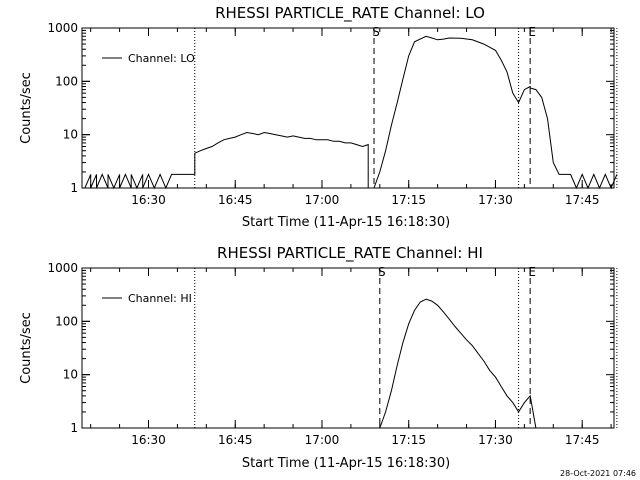  I want to click on footer-timestamp: 28-Oct-2021 07:46, so click(598, 473).